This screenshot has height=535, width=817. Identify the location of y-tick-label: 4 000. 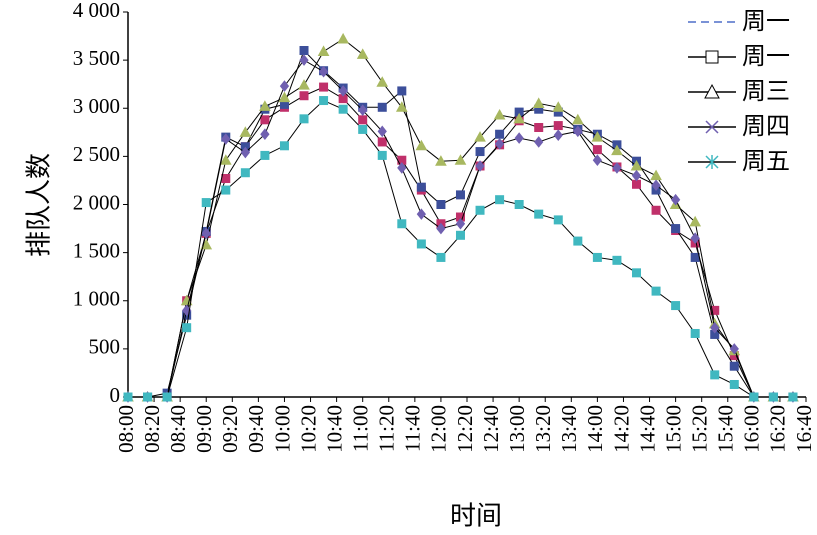
(96, 11).